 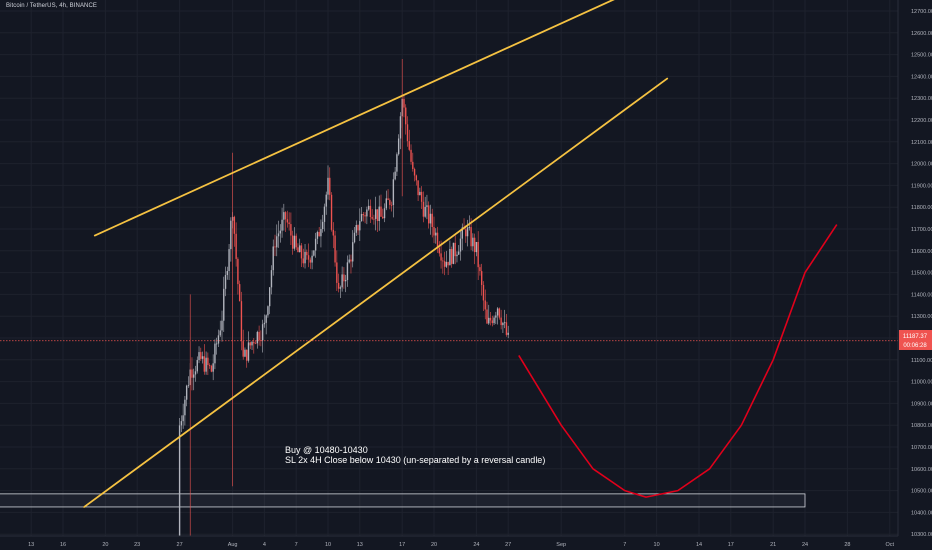 I want to click on time-tick-label: 24, so click(x=805, y=545).